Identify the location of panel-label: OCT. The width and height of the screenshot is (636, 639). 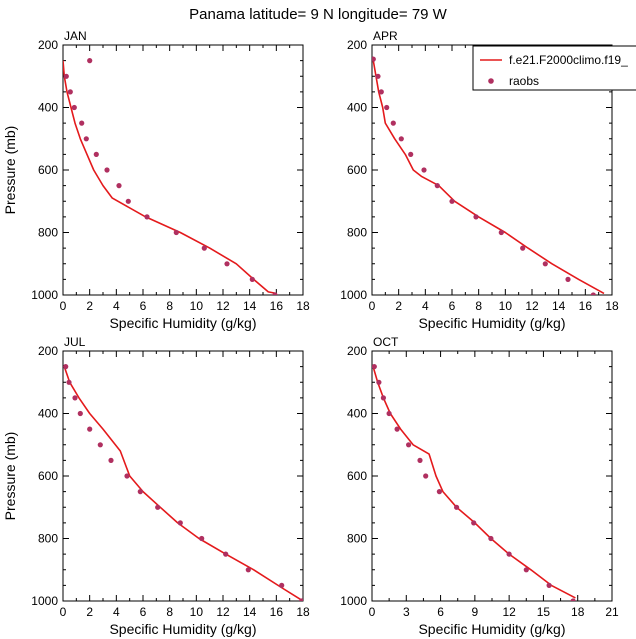
(386, 342).